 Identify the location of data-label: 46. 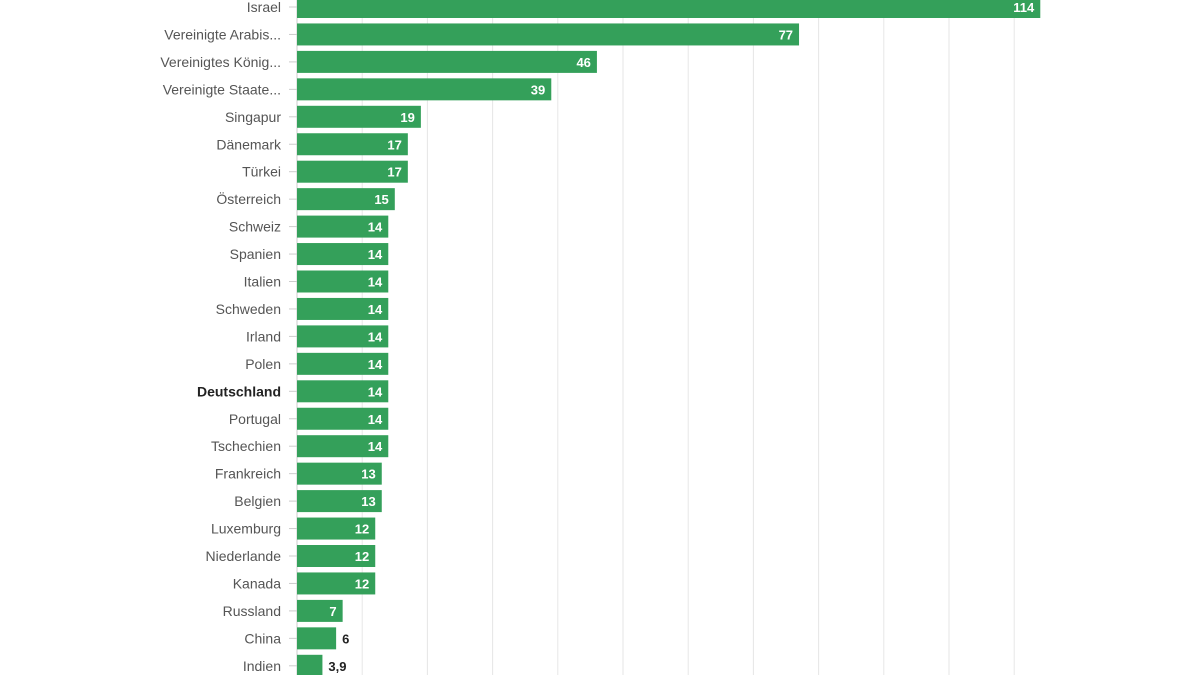
(583, 62).